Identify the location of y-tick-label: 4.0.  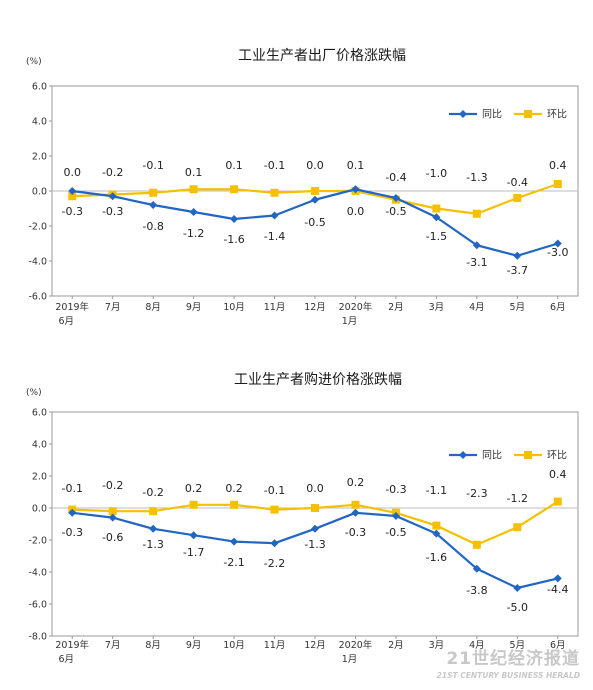
(39, 445).